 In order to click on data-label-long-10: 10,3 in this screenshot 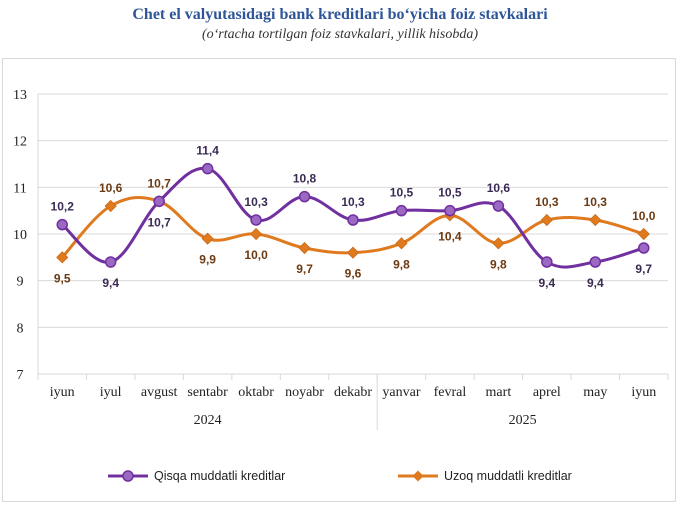, I will do `click(547, 202)`.